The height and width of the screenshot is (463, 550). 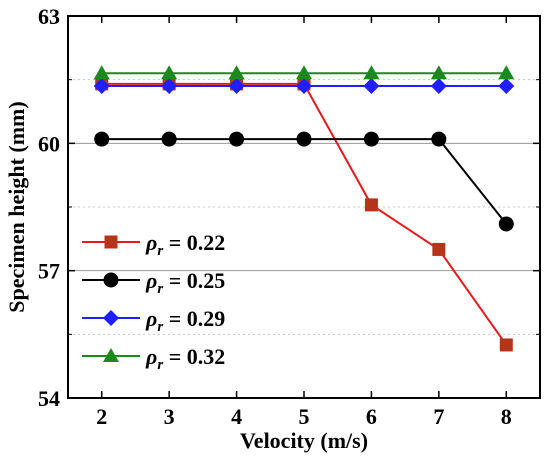 I want to click on legend-label: ρr = 0.25, so click(x=185, y=282).